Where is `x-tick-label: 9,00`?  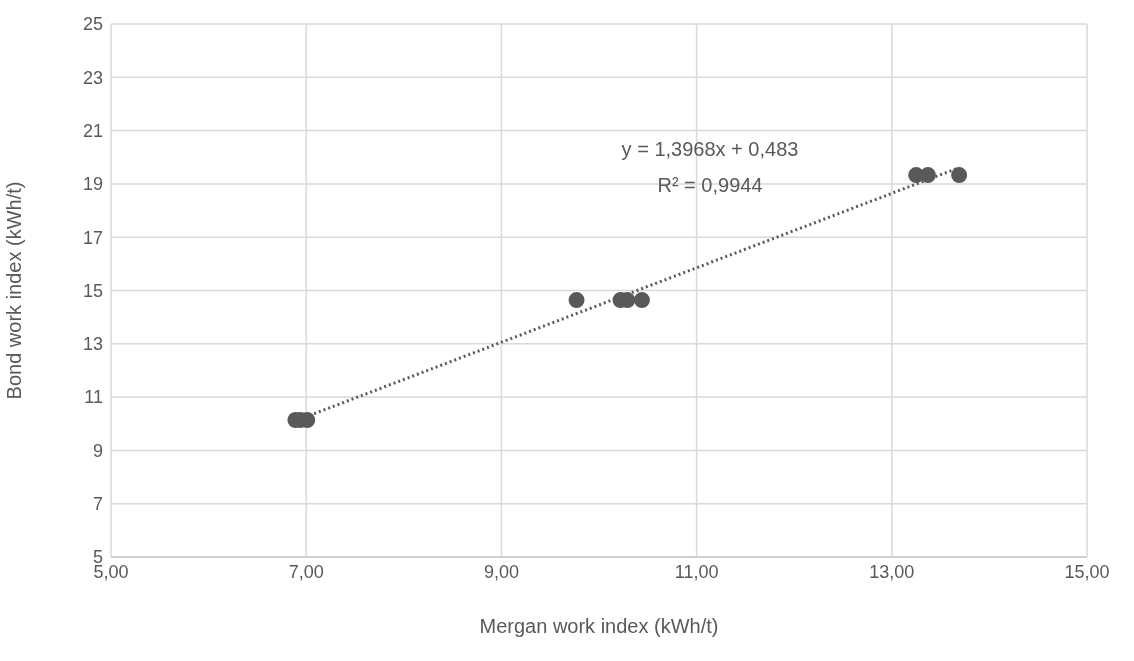
x-tick-label: 9,00 is located at coordinates (501, 571).